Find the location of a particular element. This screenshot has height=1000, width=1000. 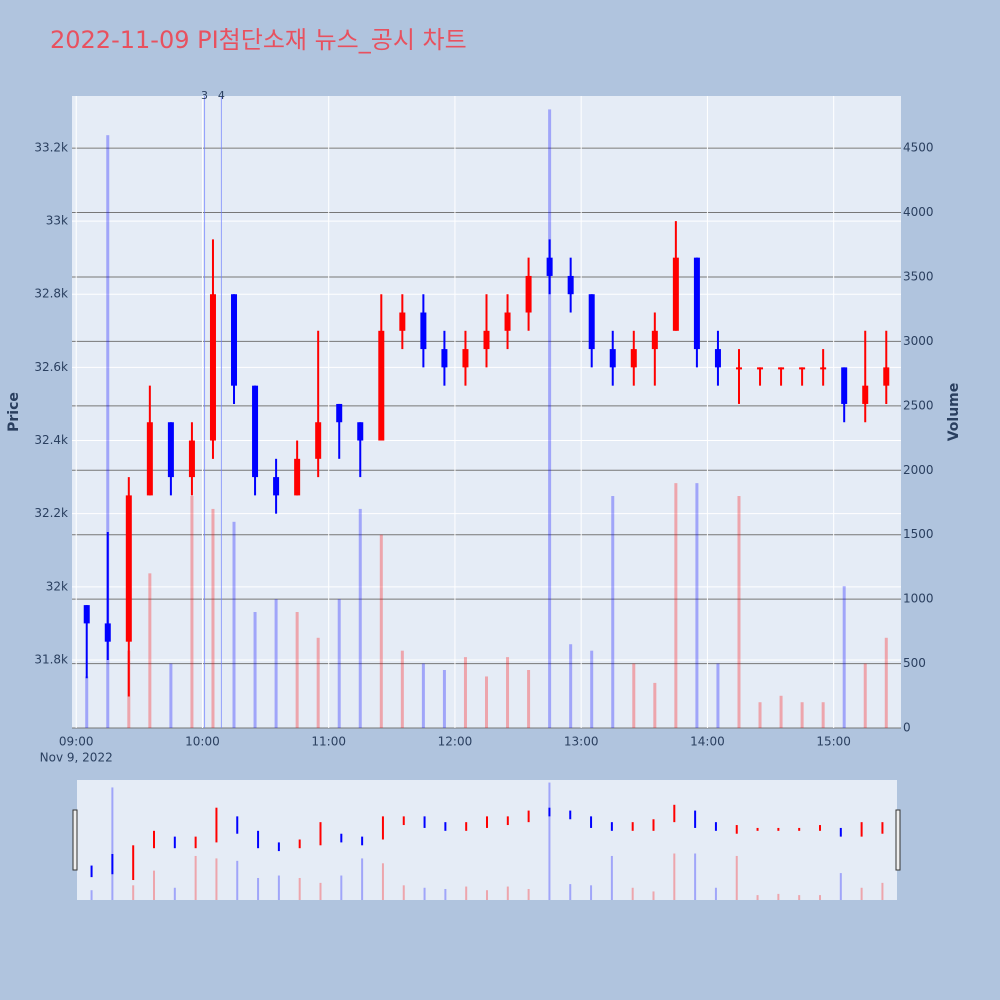

y-axis-title: Price is located at coordinates (14, 412).